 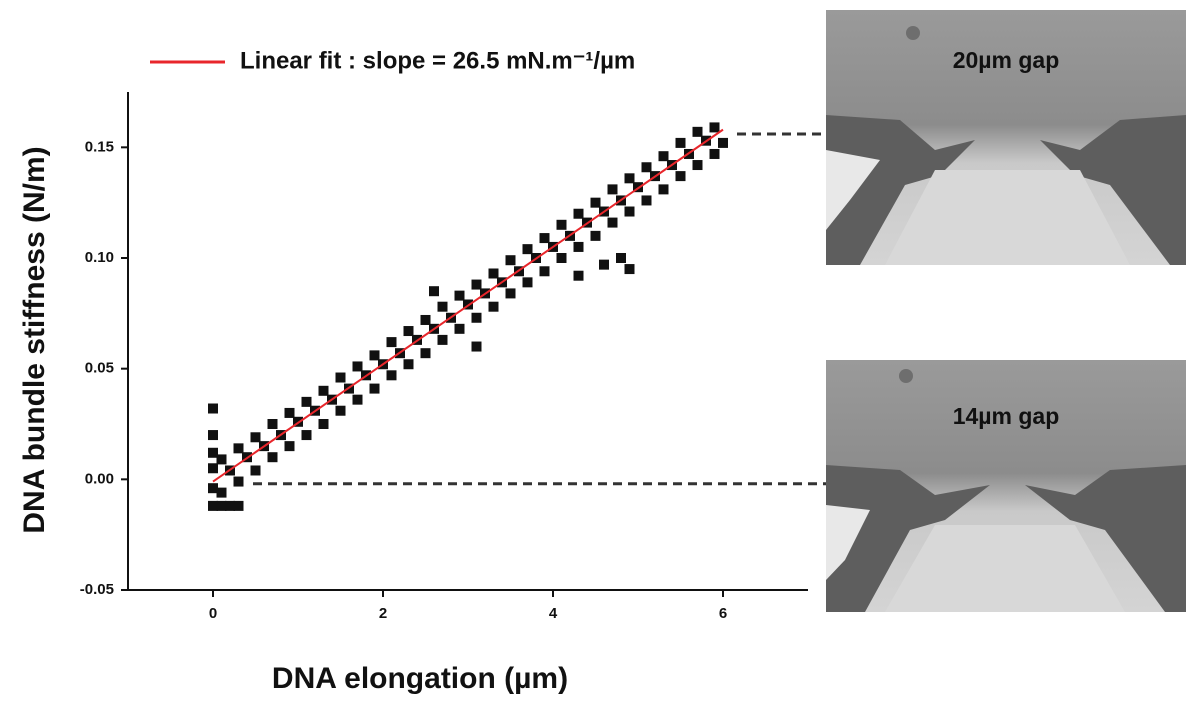 I want to click on x-axis-title: DNA elongation (µm), so click(x=420, y=678).